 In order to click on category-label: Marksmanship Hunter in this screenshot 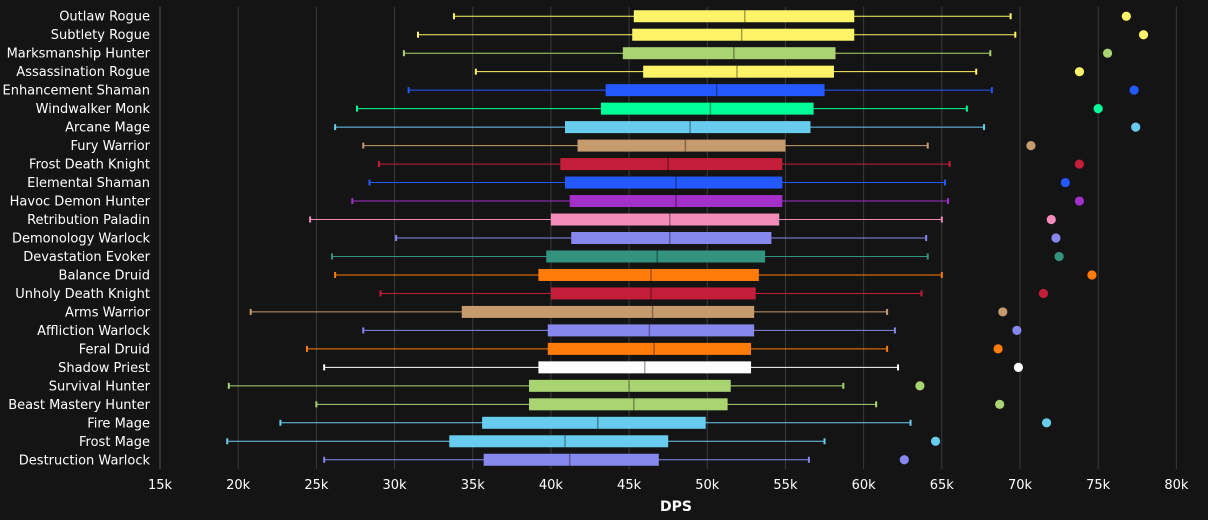, I will do `click(79, 54)`.